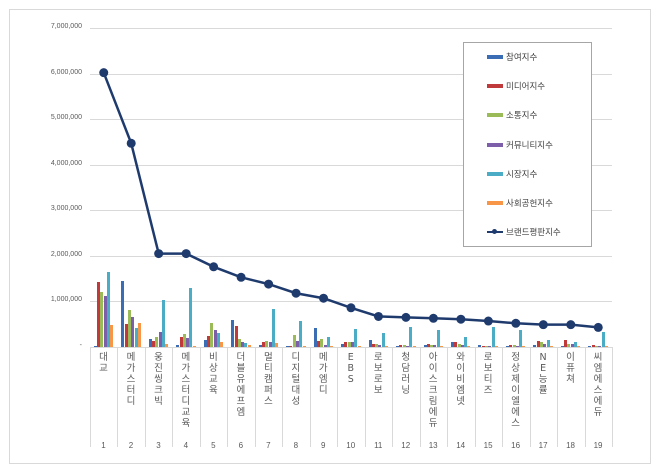 The image size is (660, 475). Describe the element at coordinates (524, 232) in the screenshot. I see `legend-item: 브랜드평판지수` at that location.